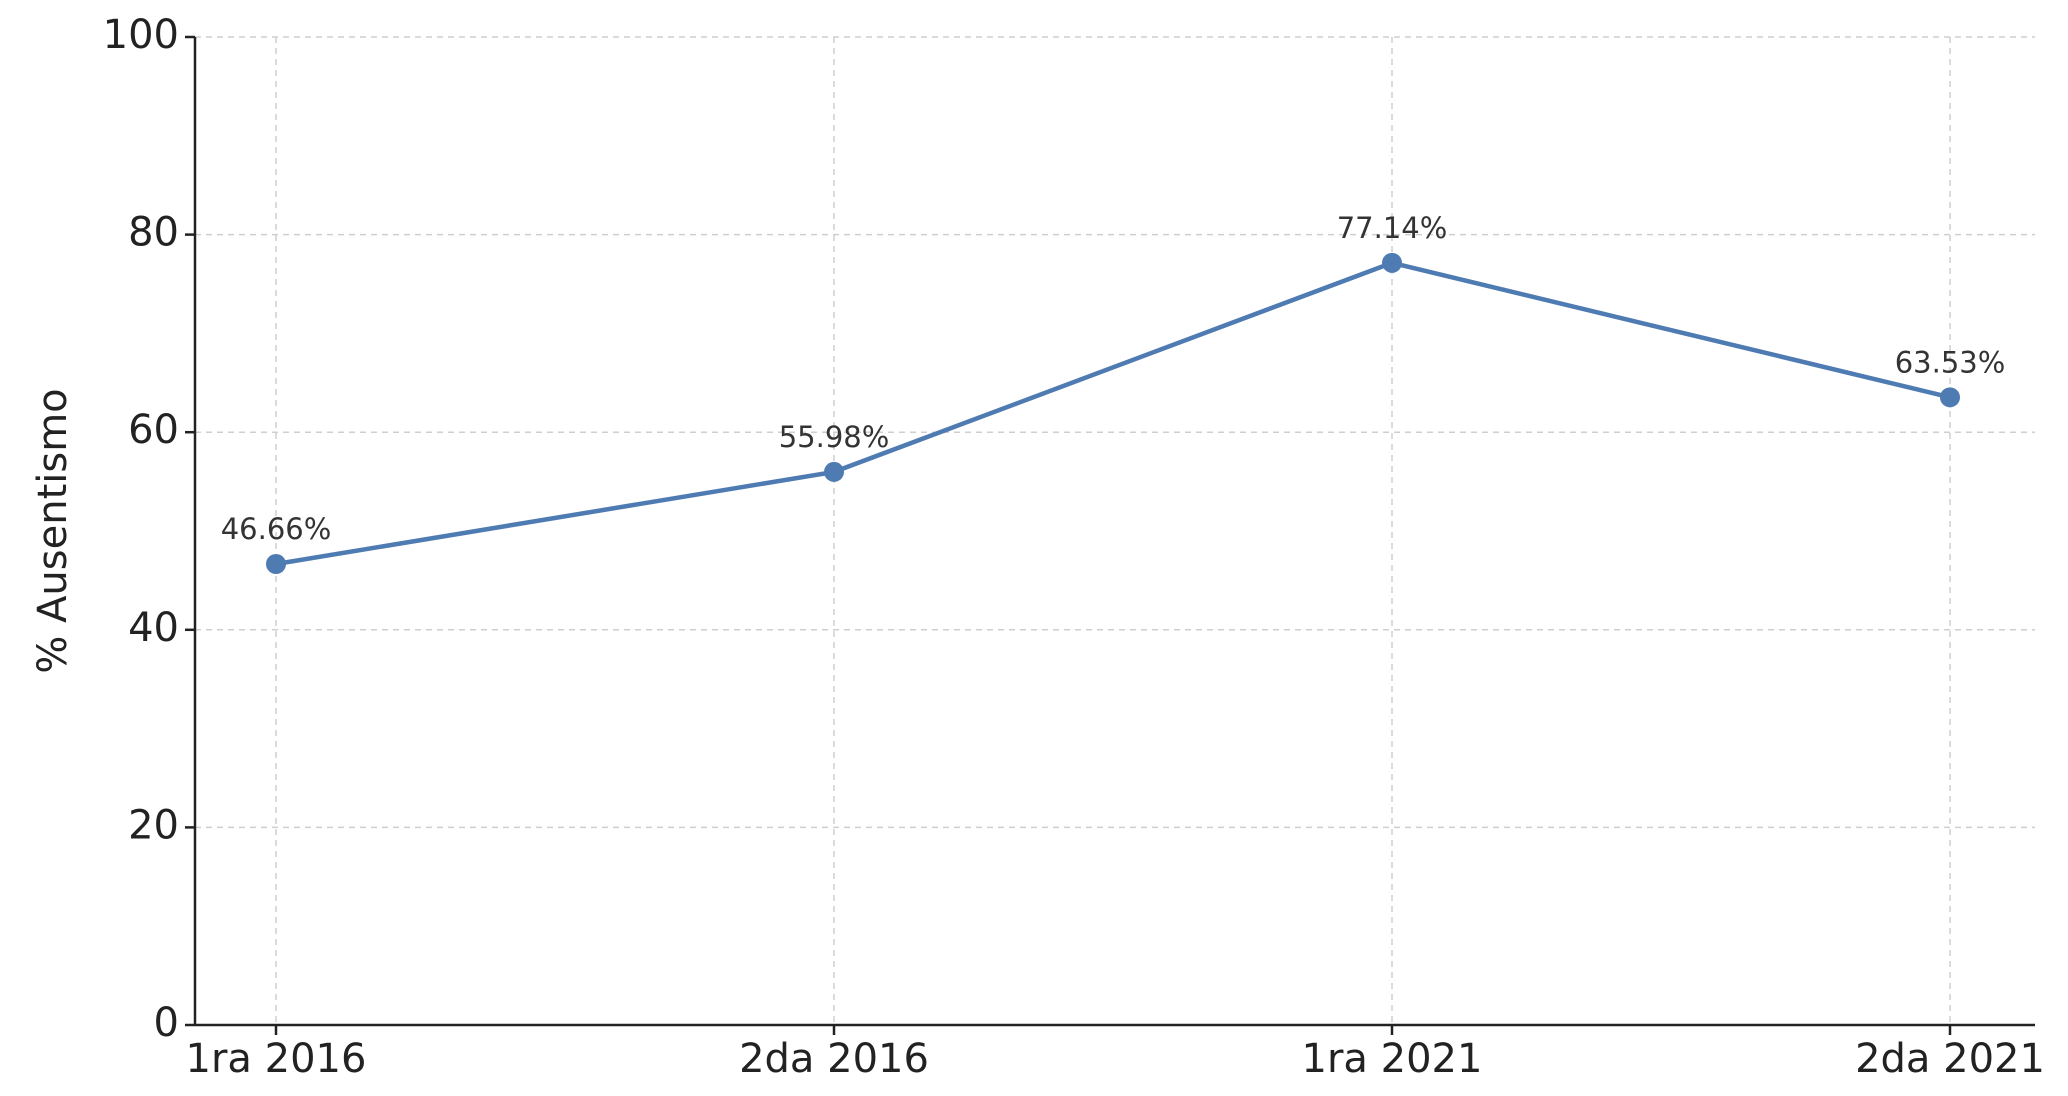  What do you see at coordinates (153, 628) in the screenshot?
I see `y-tick-label: 40` at bounding box center [153, 628].